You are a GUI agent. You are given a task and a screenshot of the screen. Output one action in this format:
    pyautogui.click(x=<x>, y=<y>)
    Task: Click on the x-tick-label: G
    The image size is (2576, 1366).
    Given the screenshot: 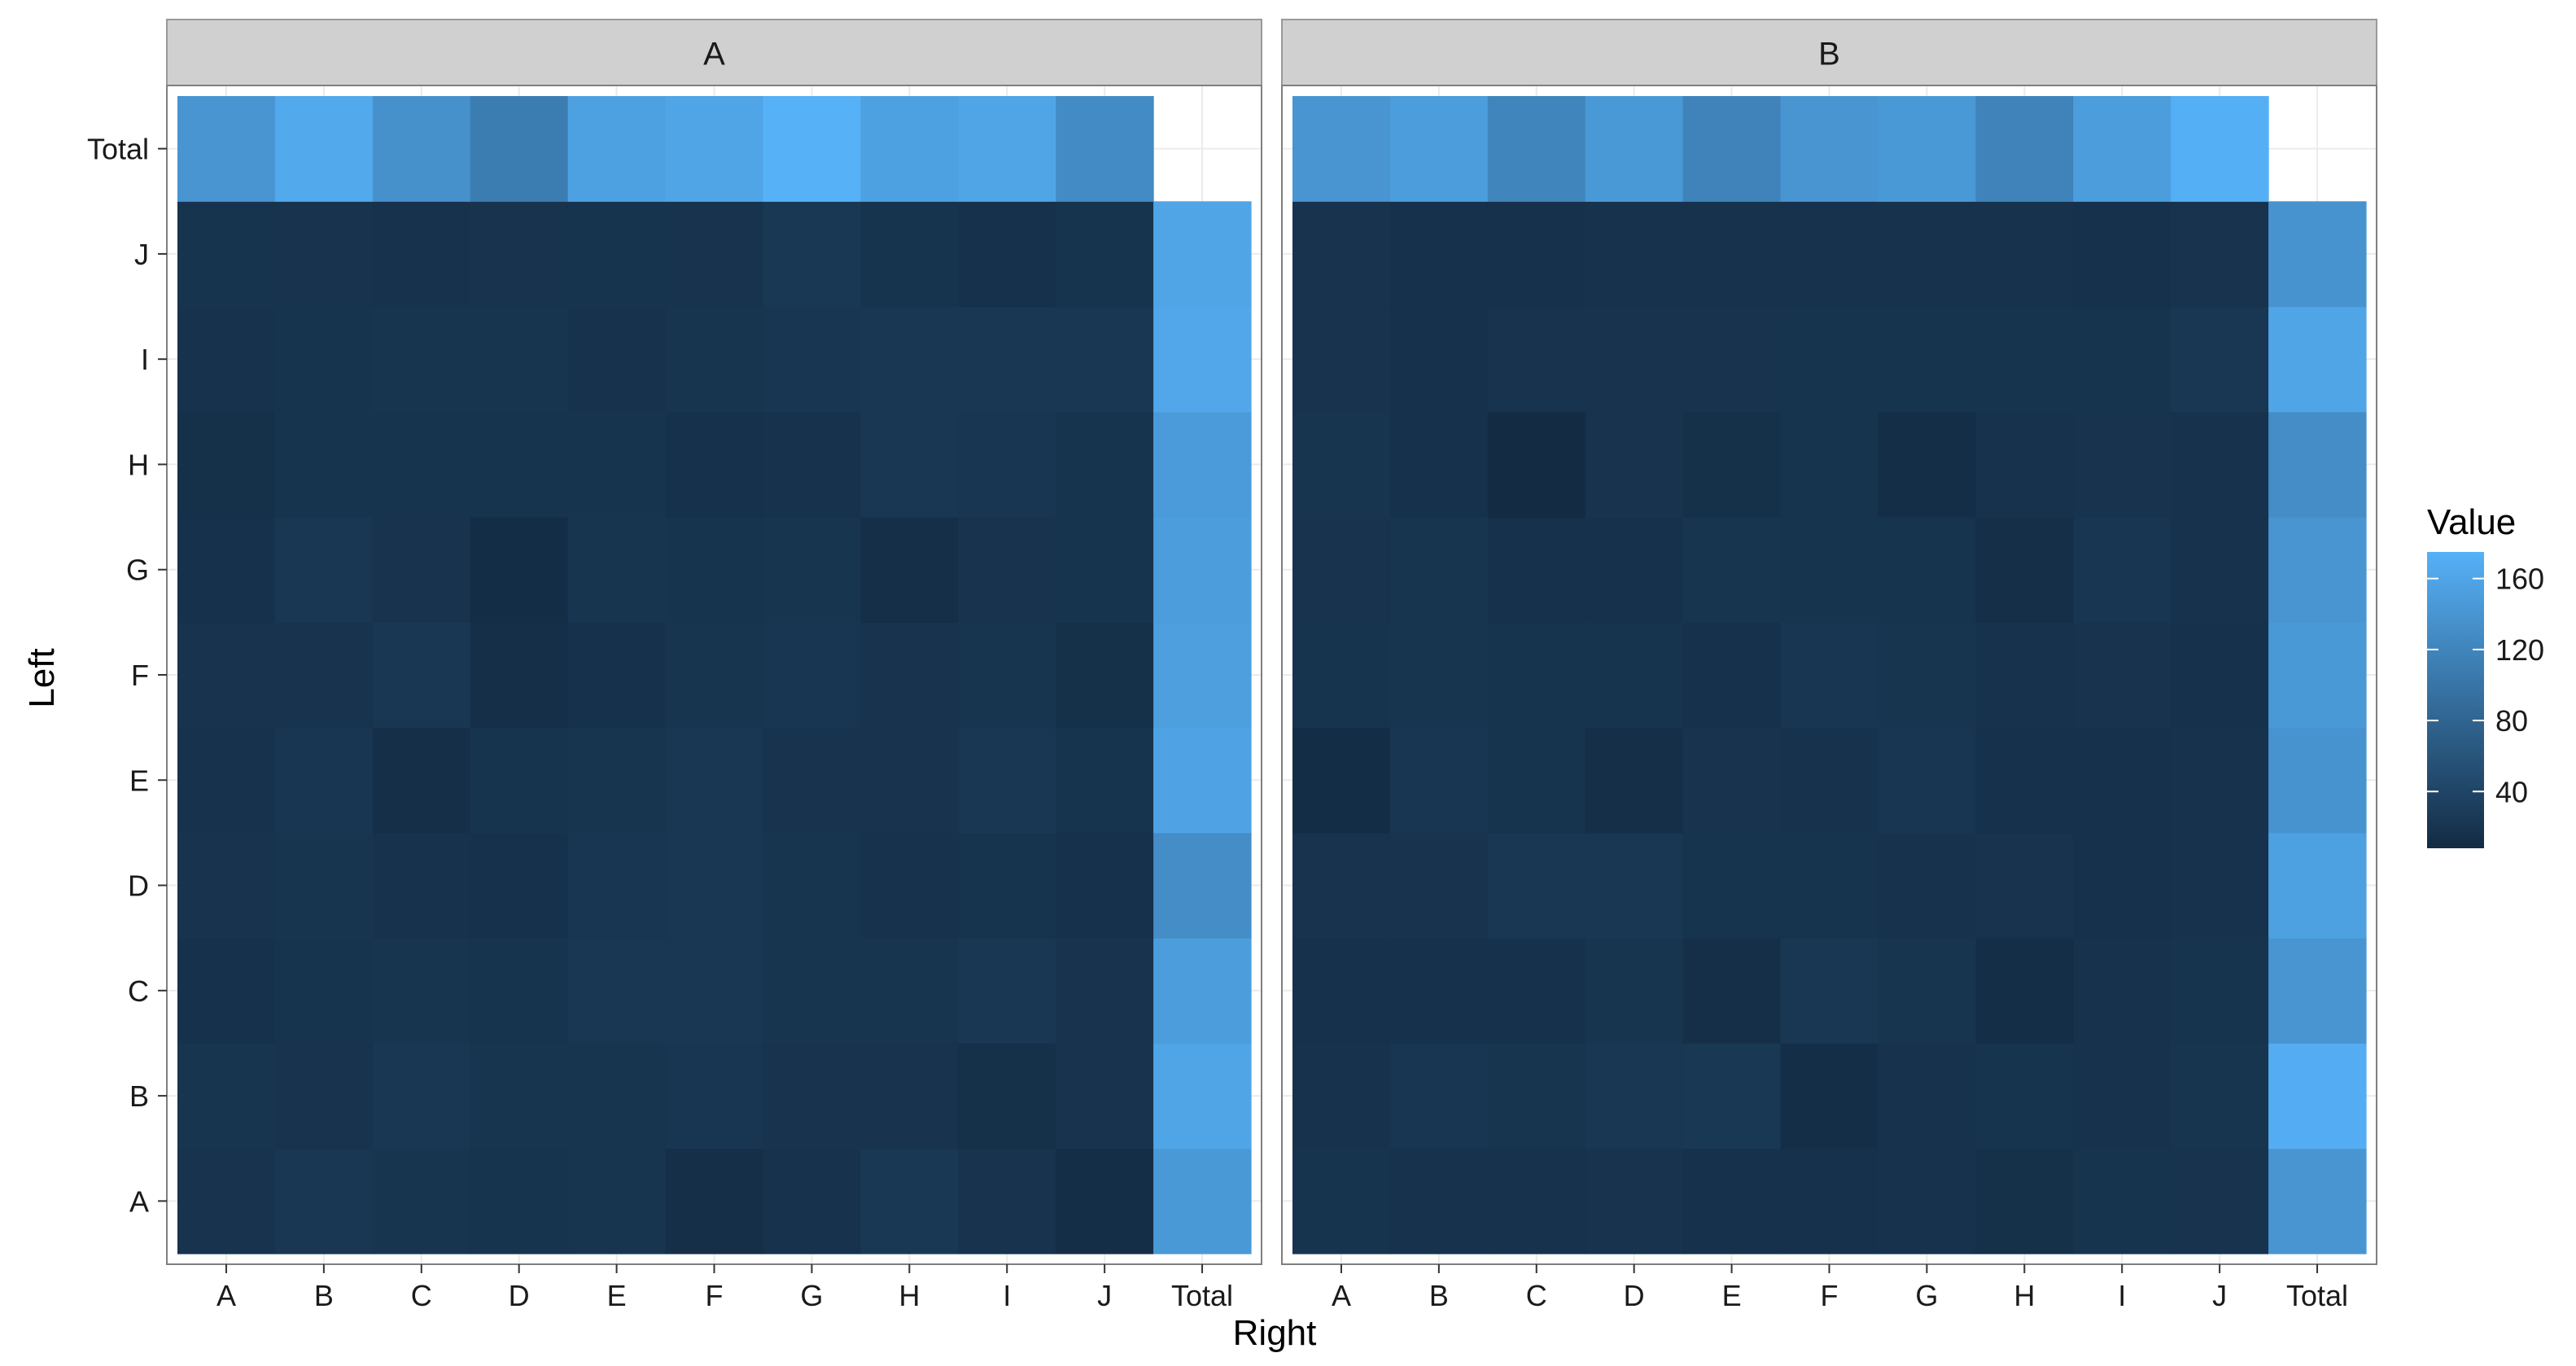 What is the action you would take?
    pyautogui.click(x=811, y=1295)
    